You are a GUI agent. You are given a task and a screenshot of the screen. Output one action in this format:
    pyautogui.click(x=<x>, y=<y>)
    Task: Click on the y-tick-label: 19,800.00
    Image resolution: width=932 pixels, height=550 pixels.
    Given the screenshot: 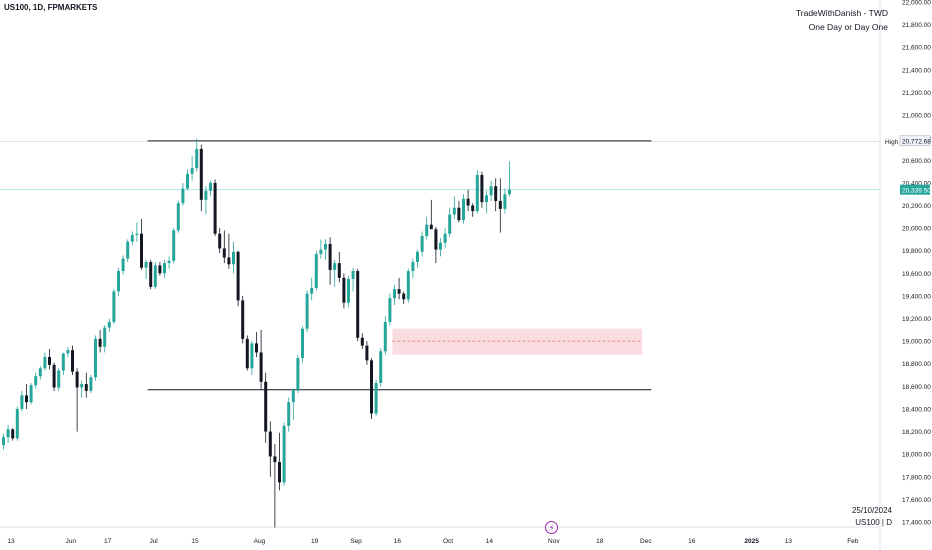 What is the action you would take?
    pyautogui.click(x=916, y=251)
    